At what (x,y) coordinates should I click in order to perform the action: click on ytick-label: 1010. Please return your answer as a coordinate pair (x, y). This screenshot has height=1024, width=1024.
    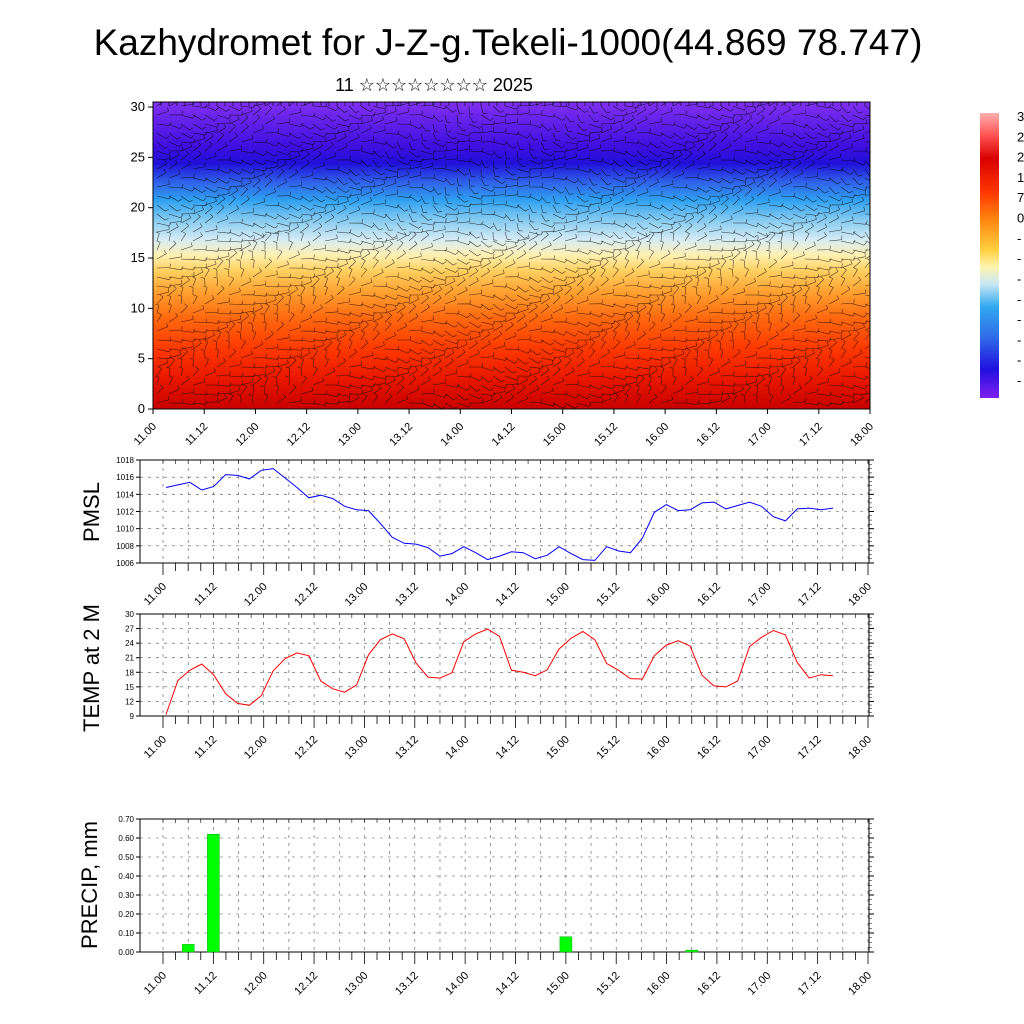
    Looking at the image, I should click on (125, 529).